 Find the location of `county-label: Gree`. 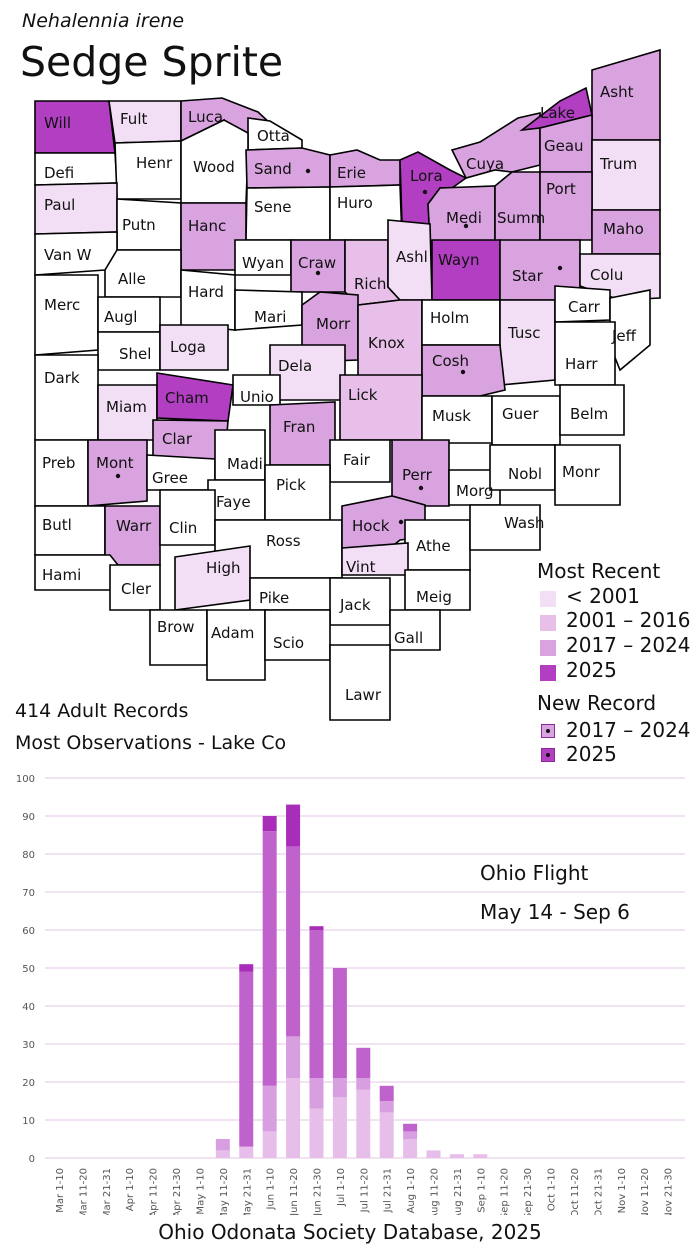

county-label: Gree is located at coordinates (170, 478).